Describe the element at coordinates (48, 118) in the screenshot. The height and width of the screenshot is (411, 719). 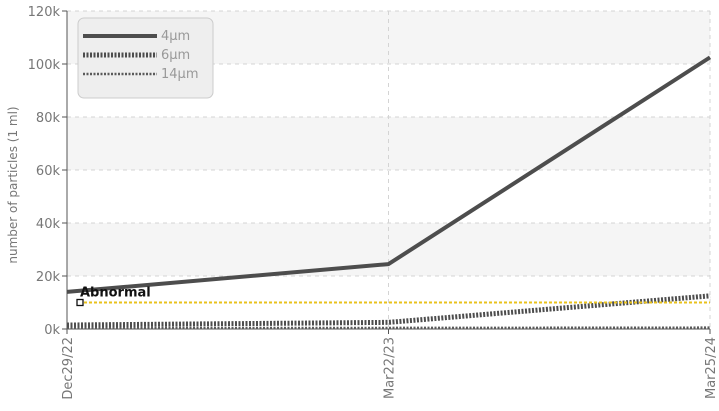
I see `y-tick-label: 80k` at that location.